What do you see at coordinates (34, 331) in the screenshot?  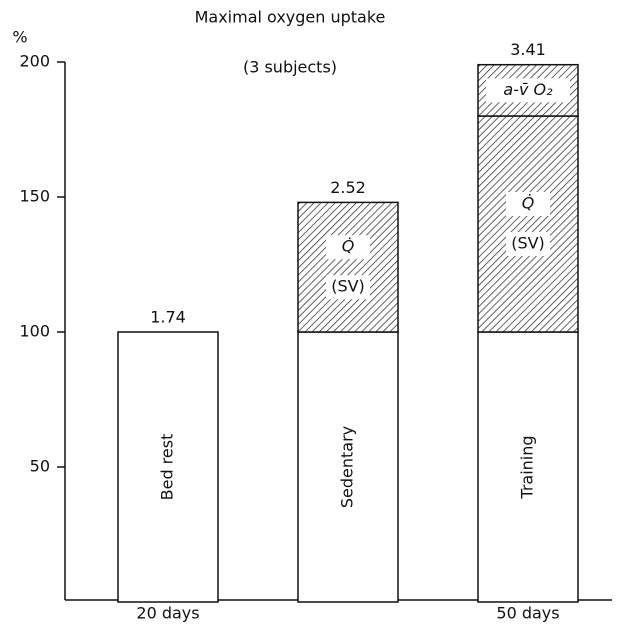 I see `y-tick-label: 100` at bounding box center [34, 331].